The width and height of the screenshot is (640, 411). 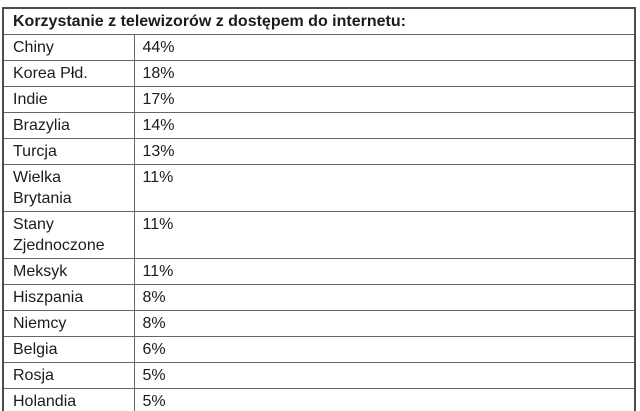 I want to click on table-row: Stany Zjednoczone 11%, so click(x=319, y=235).